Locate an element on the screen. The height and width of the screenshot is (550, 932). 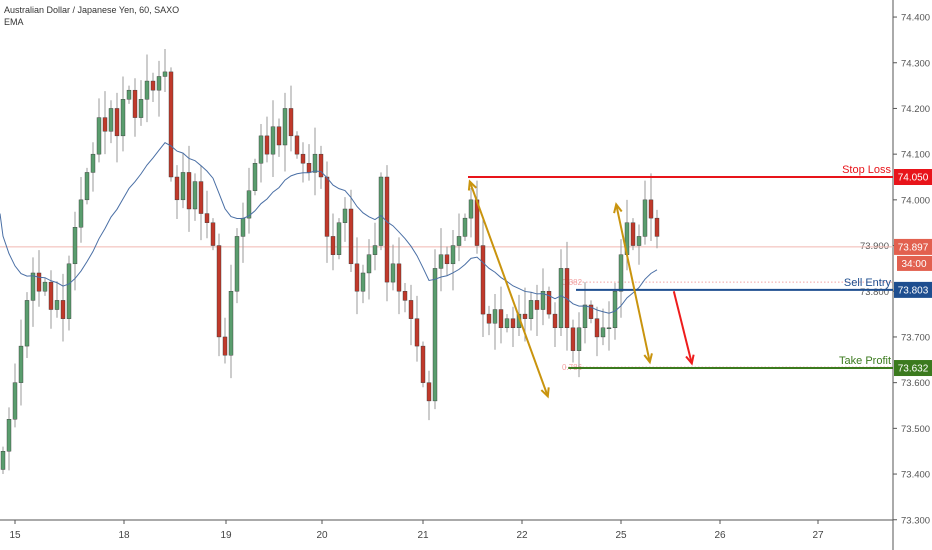
last-price-label: 73.897 is located at coordinates (913, 247).